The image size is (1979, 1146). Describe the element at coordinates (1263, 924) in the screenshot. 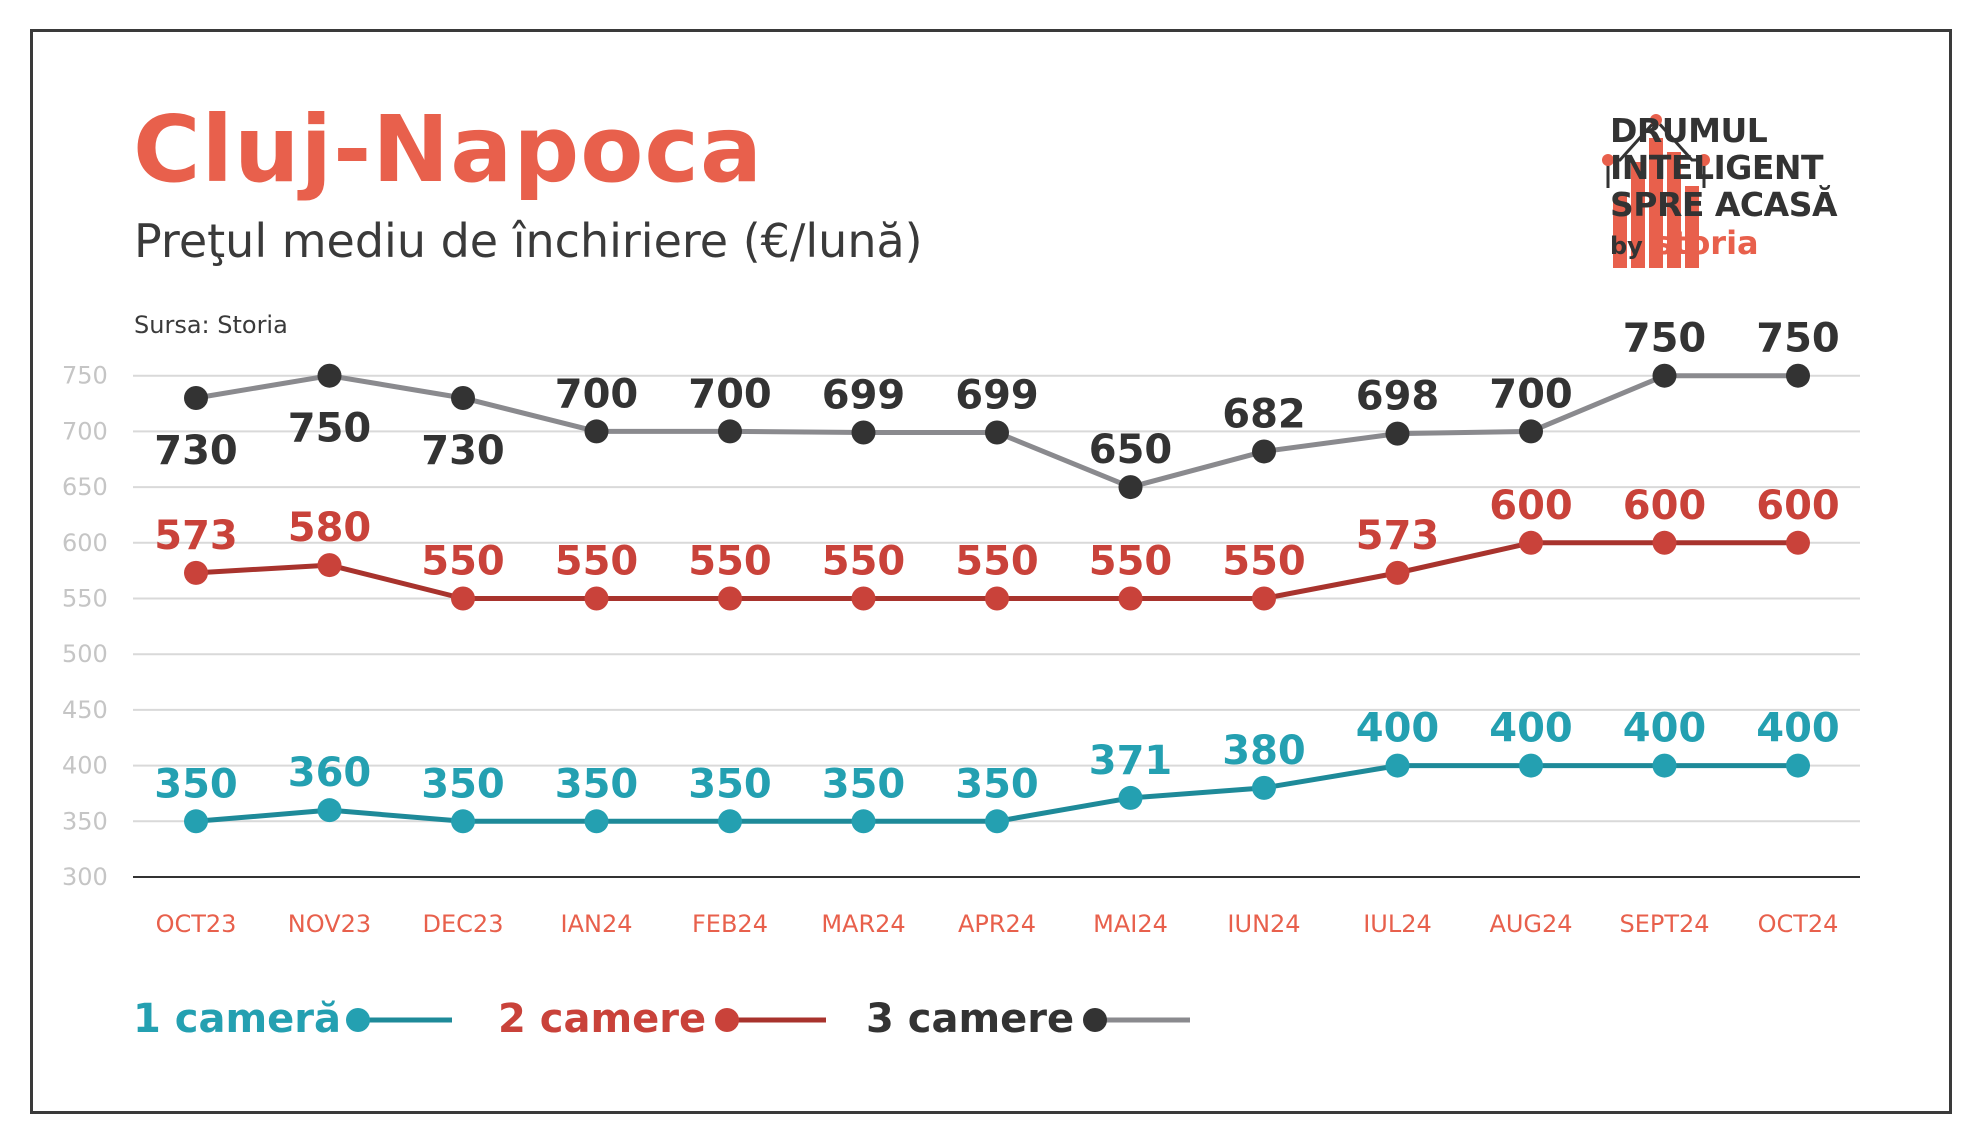

I see `x-tick-label: IUN24` at that location.